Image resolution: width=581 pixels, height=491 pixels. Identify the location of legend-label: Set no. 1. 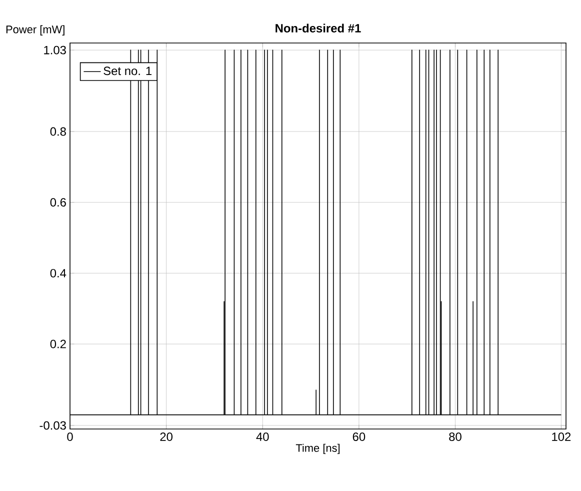
(128, 71).